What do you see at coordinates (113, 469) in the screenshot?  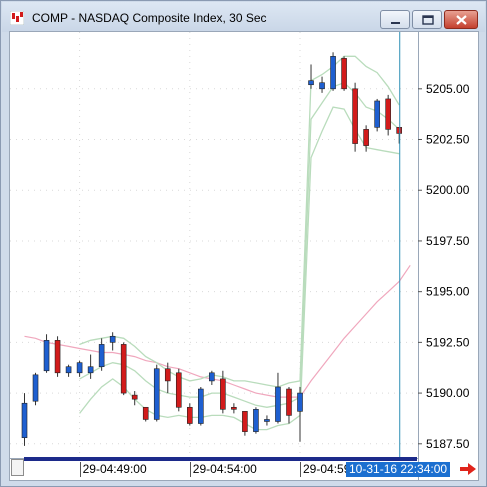 I see `x-tick-label: 29-04:49:00` at bounding box center [113, 469].